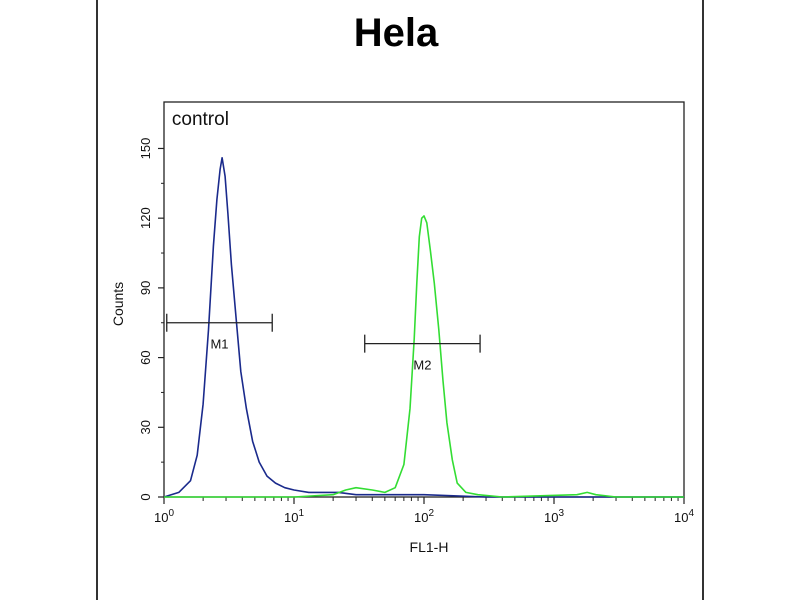 The width and height of the screenshot is (800, 600). I want to click on x-tick-label: 10³, so click(554, 516).